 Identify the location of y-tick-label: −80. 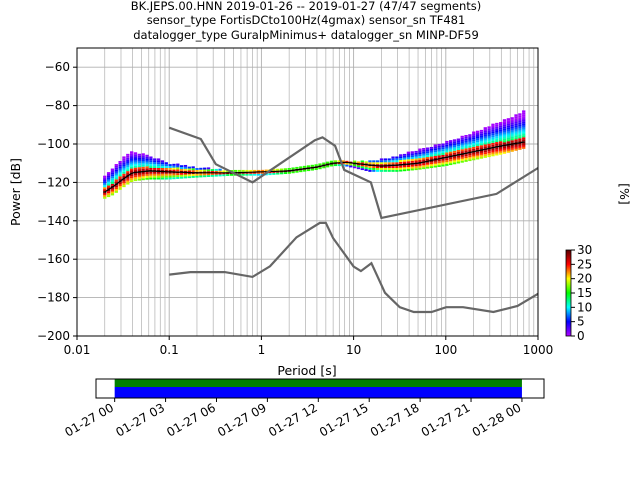
(57, 106).